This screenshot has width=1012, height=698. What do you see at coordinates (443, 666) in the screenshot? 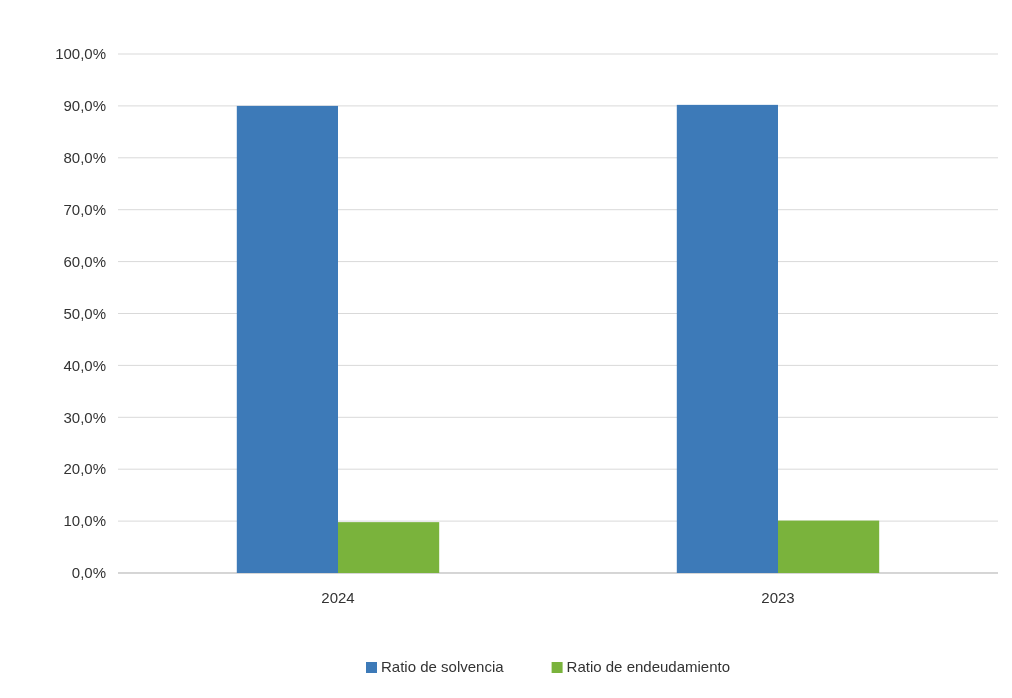
I see `legend-label: Ratio de solvencia` at bounding box center [443, 666].